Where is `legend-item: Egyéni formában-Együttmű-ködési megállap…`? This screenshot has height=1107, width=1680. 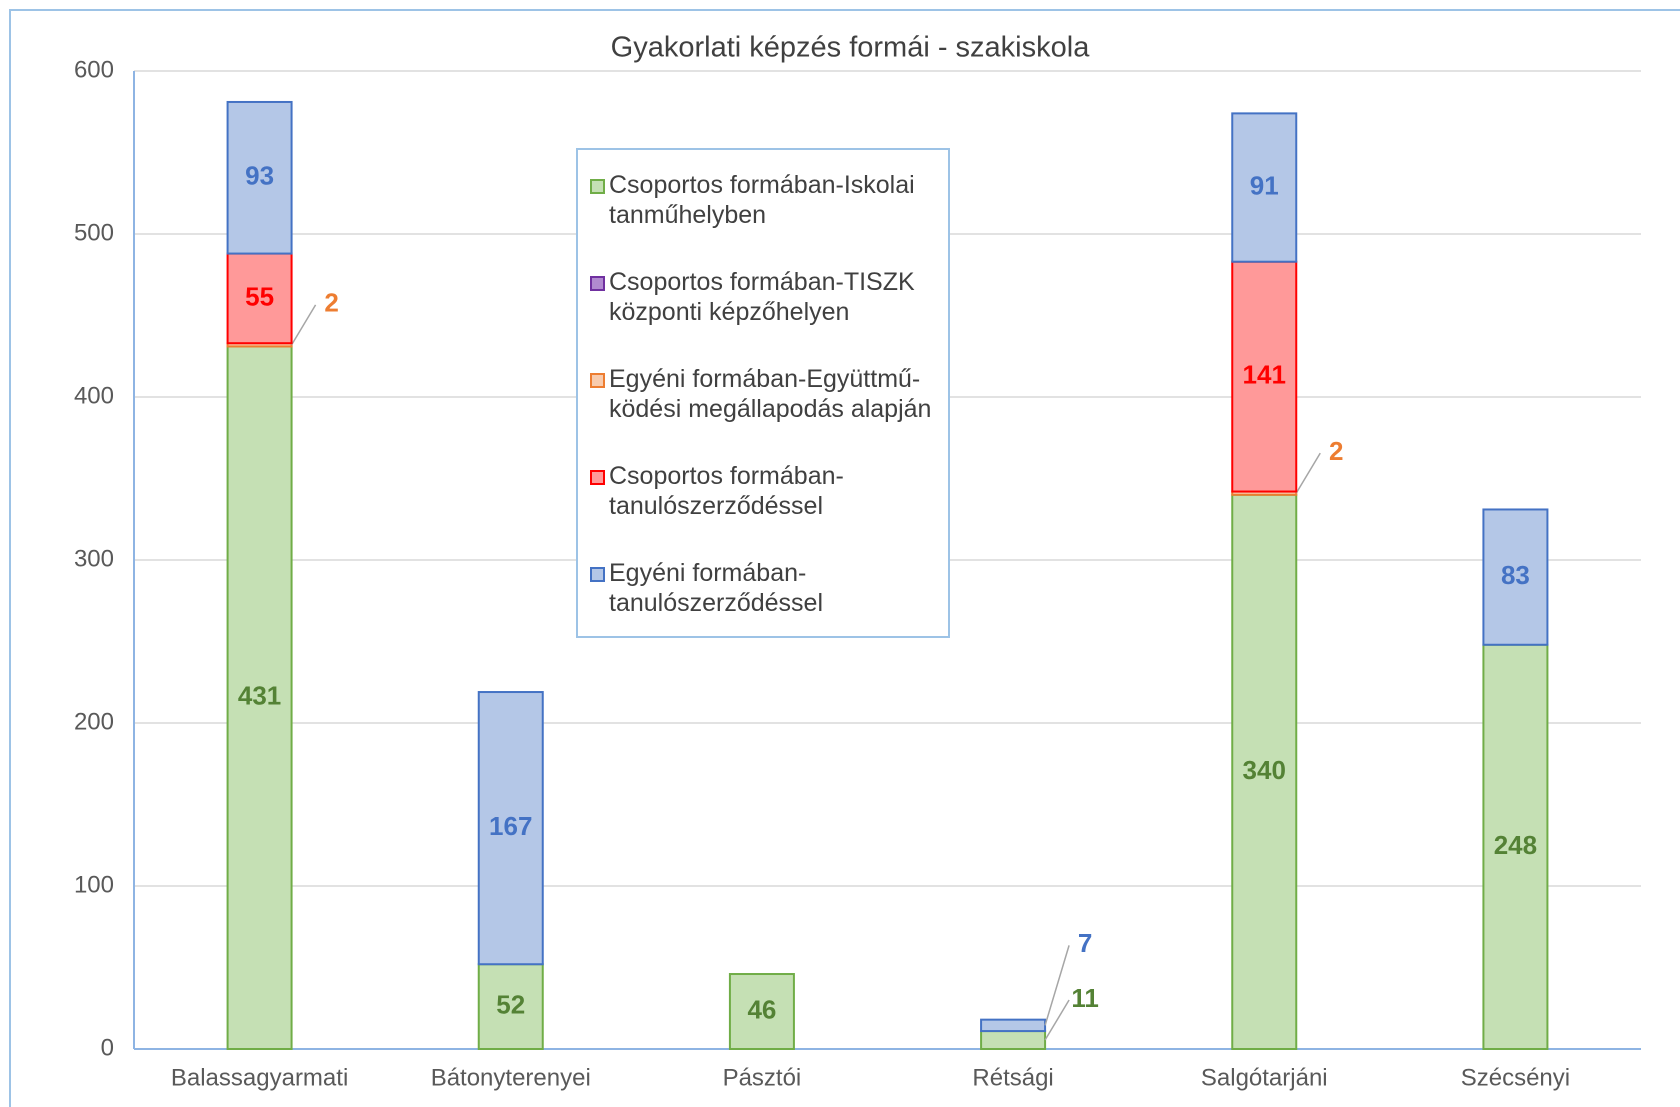
legend-item: Egyéni formában-Együttmű-ködési megállap… is located at coordinates (764, 394).